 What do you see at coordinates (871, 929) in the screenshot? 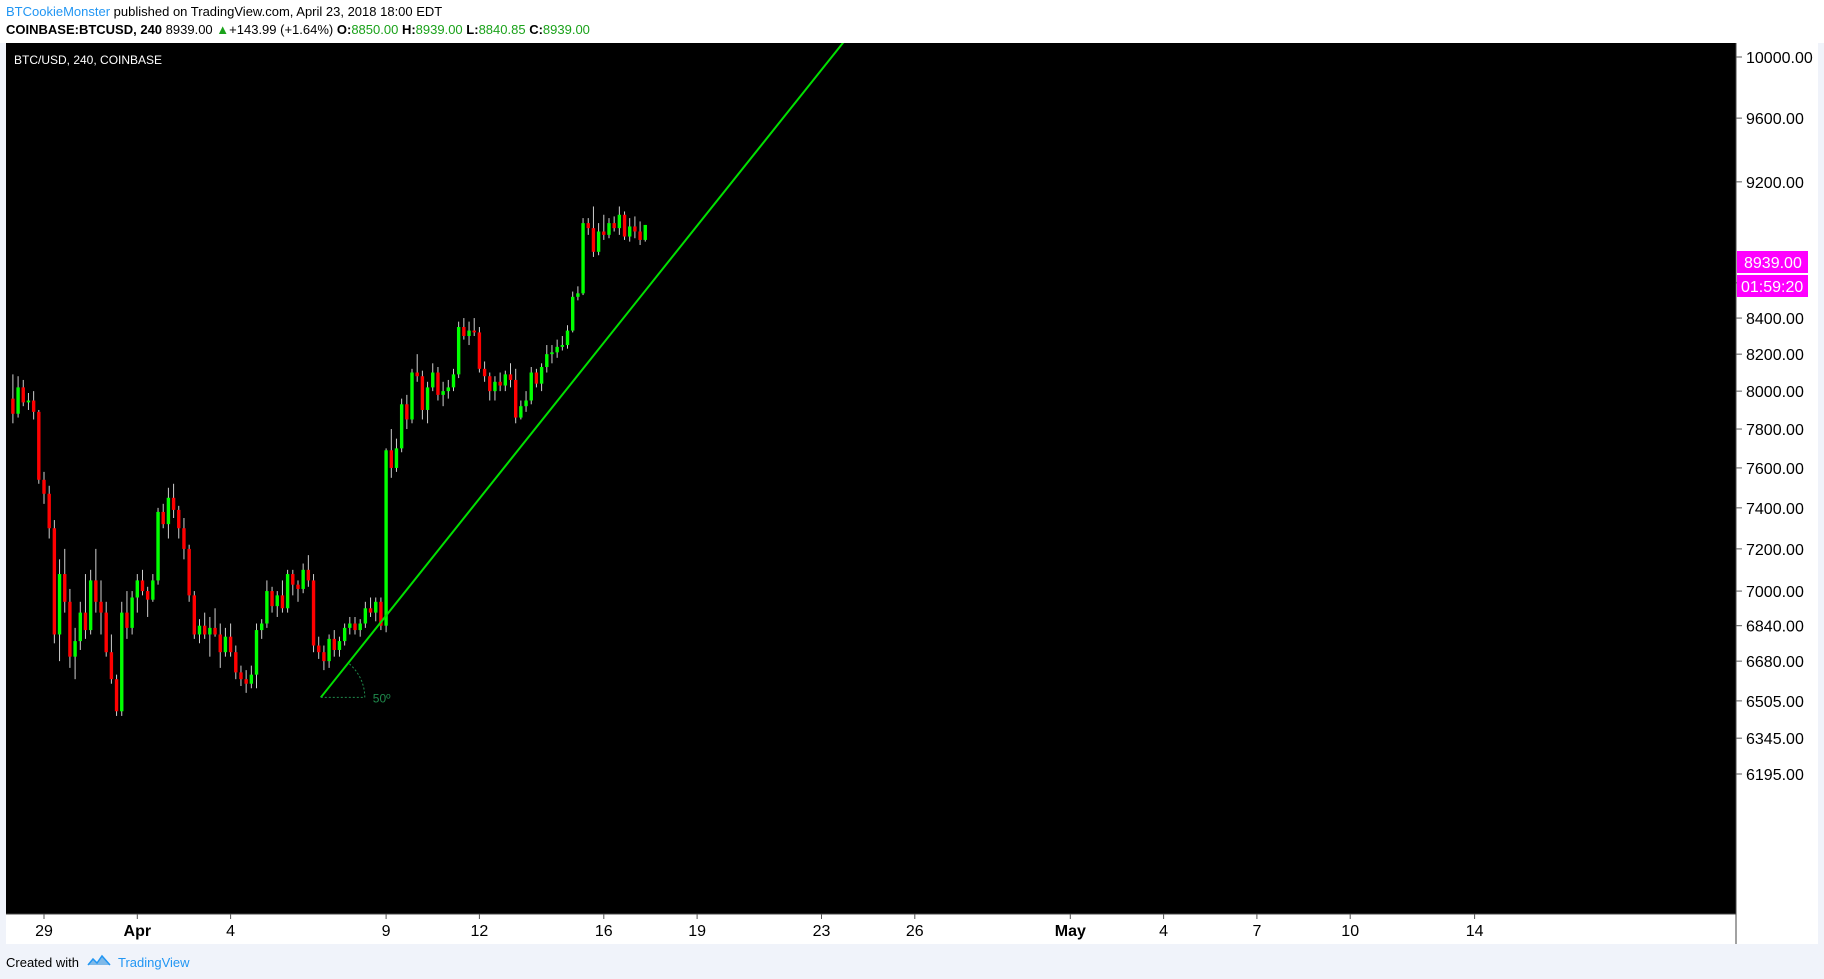
I see `time-axis` at bounding box center [871, 929].